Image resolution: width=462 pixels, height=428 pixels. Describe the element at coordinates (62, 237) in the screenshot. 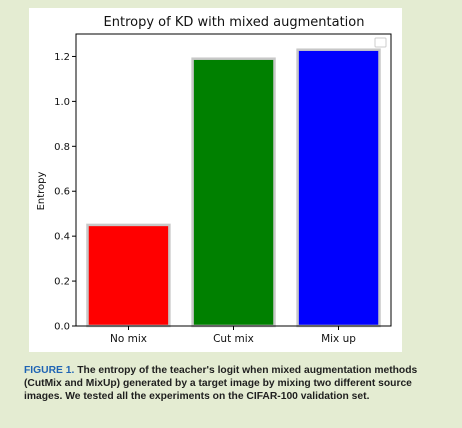

I see `y-tick-label: 0.4` at that location.